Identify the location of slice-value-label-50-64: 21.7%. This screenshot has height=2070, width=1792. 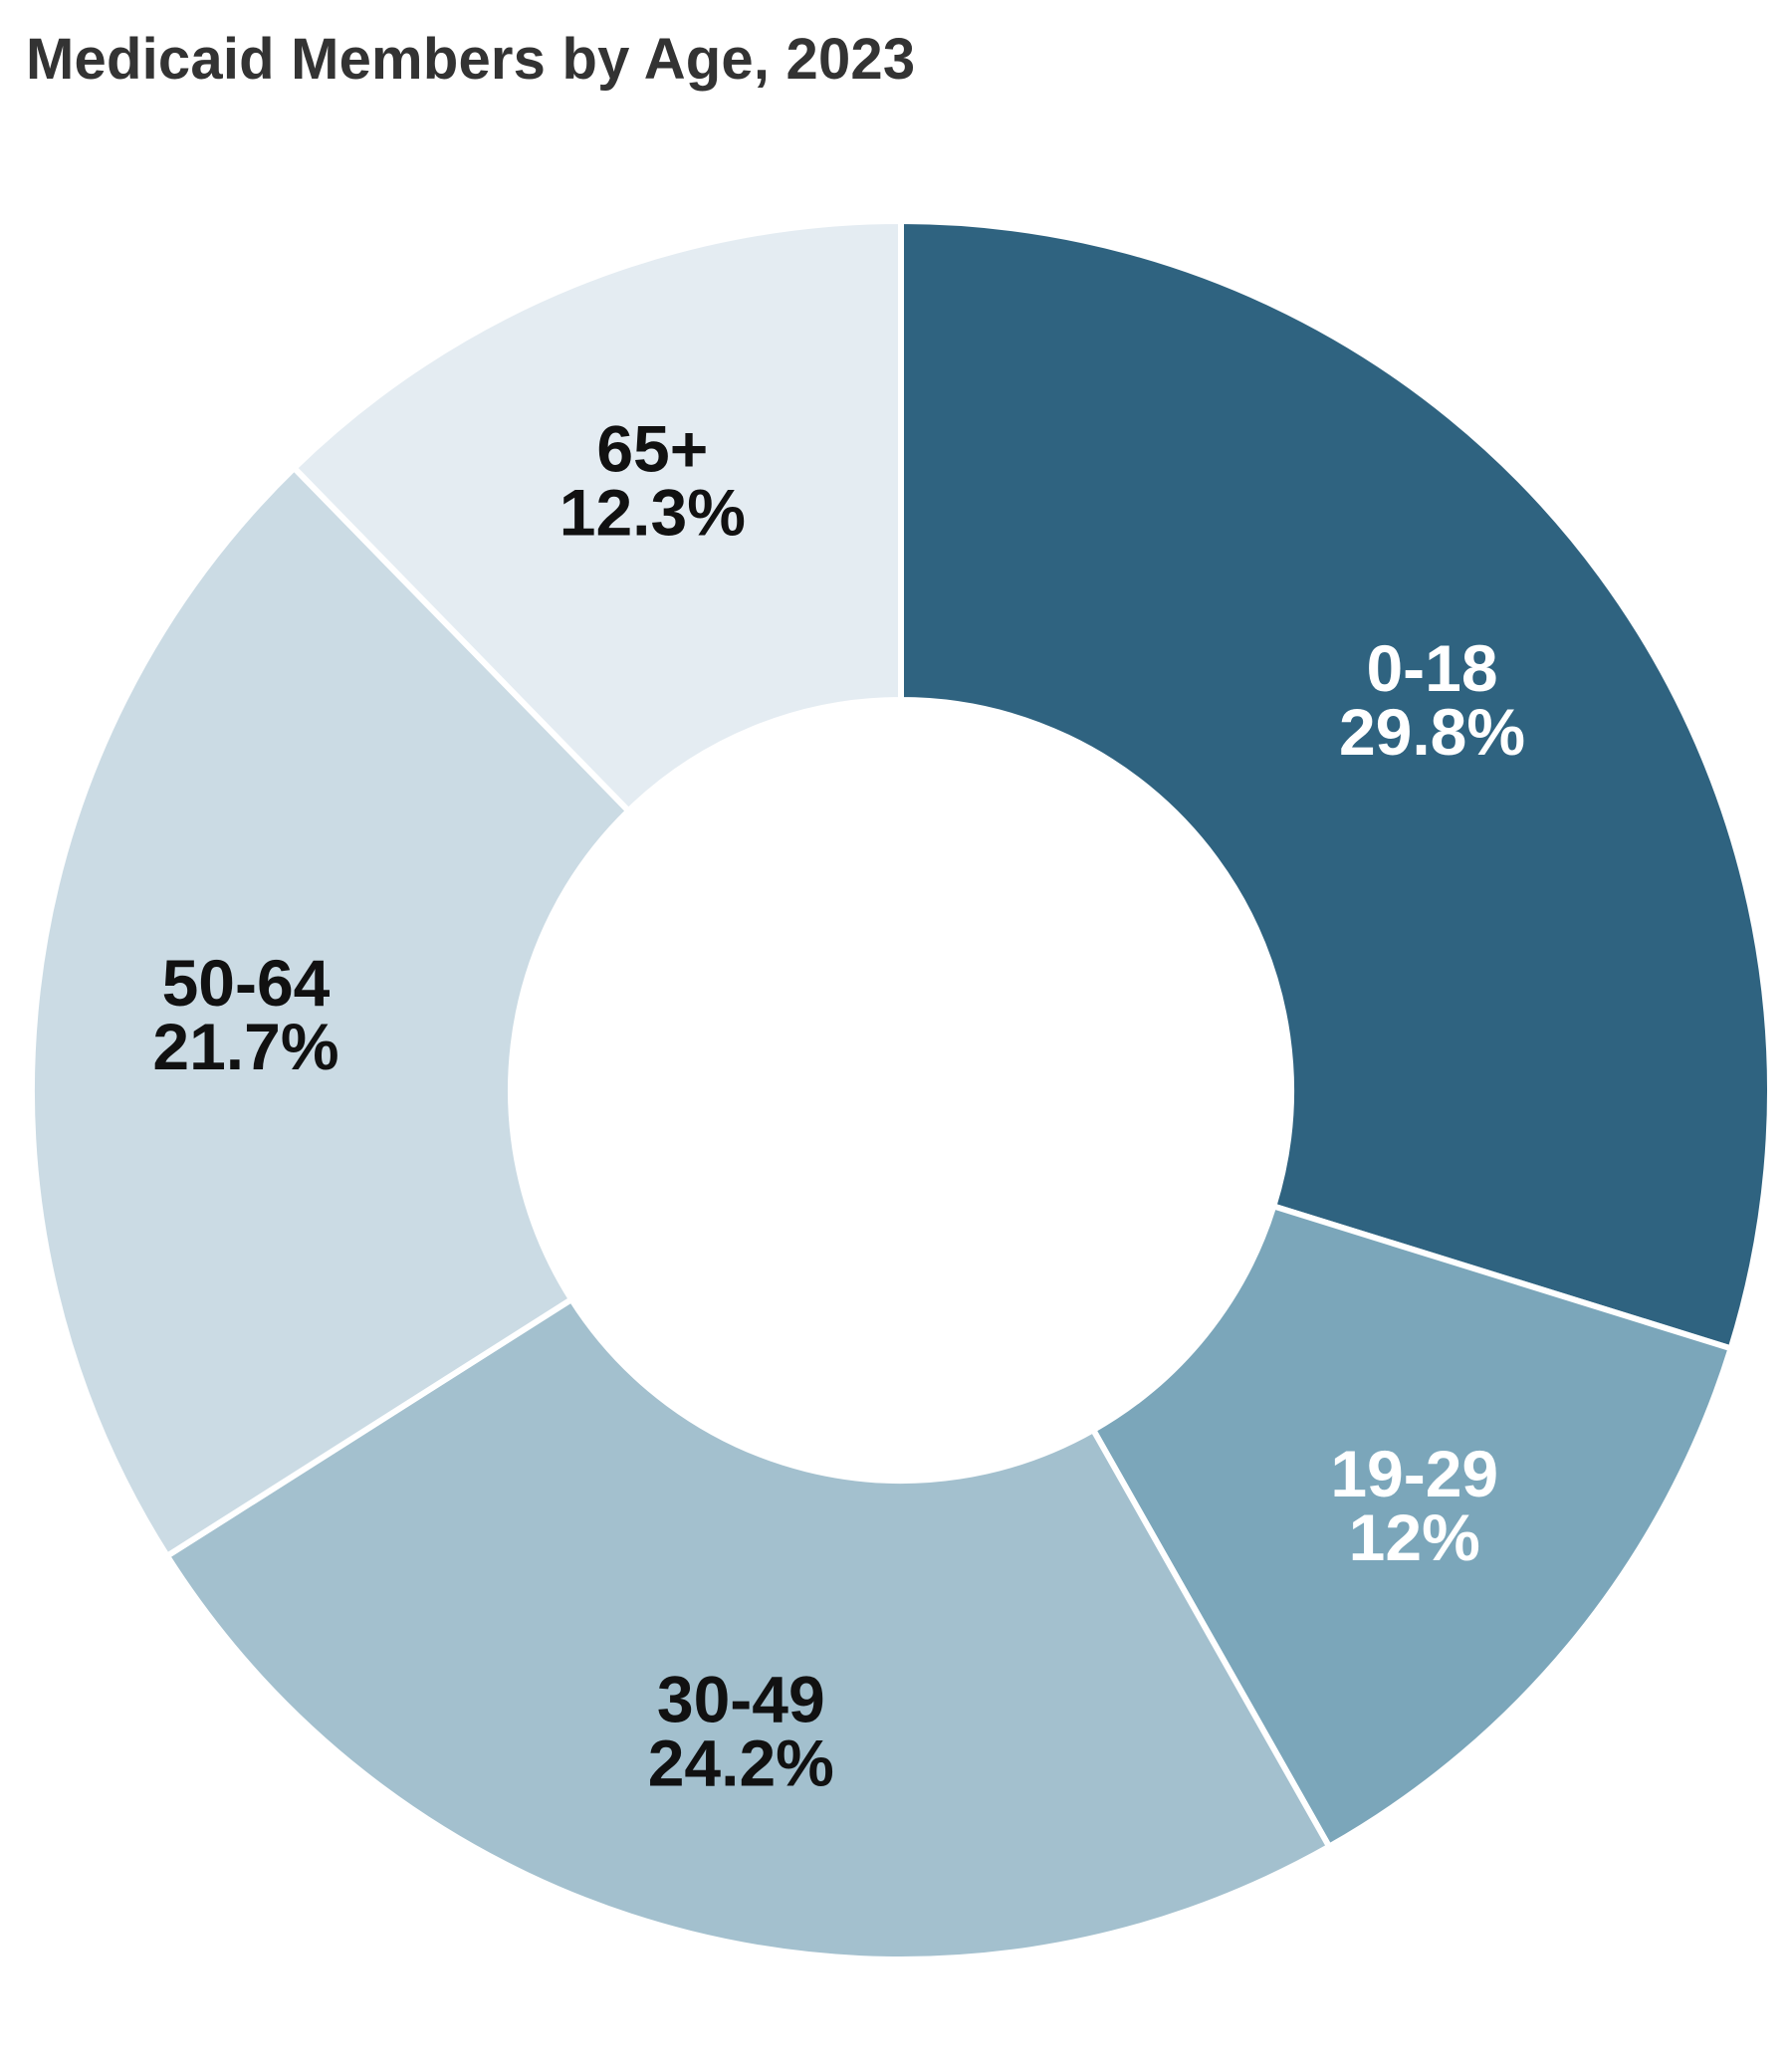
(245, 1046).